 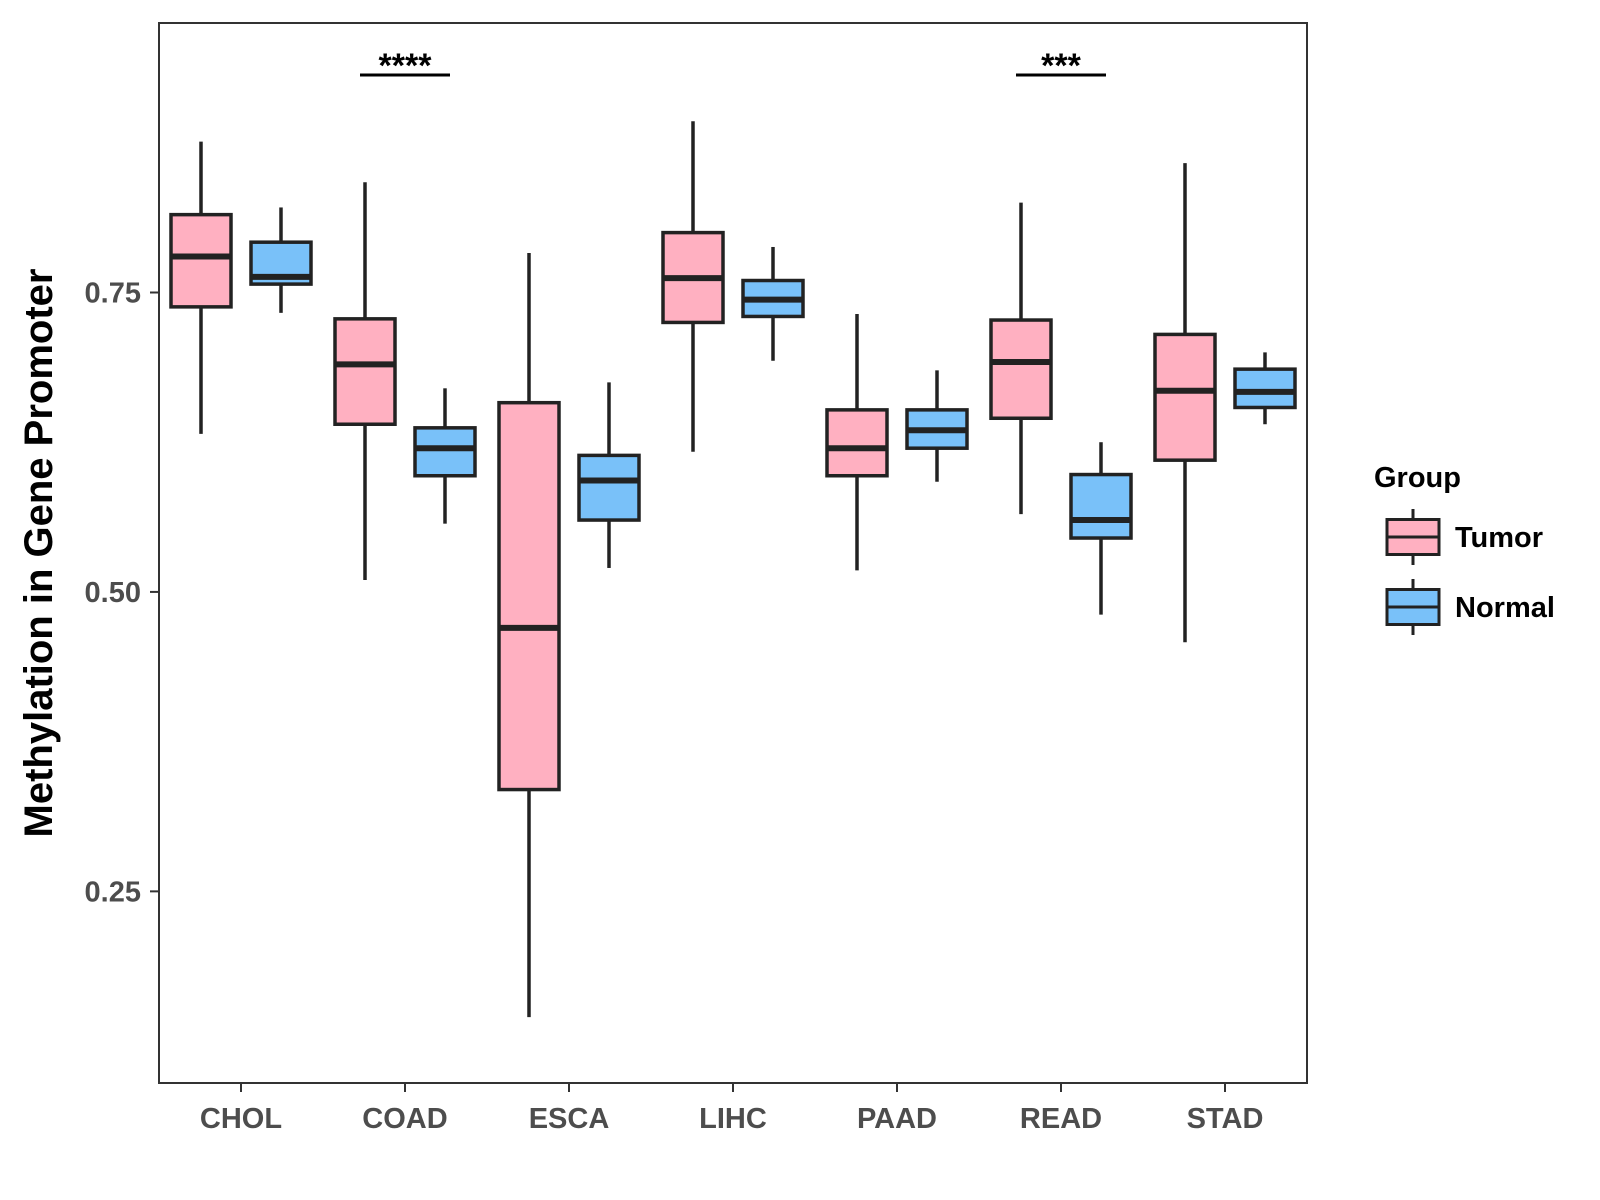 I want to click on significance-label: ****, so click(x=406, y=66).